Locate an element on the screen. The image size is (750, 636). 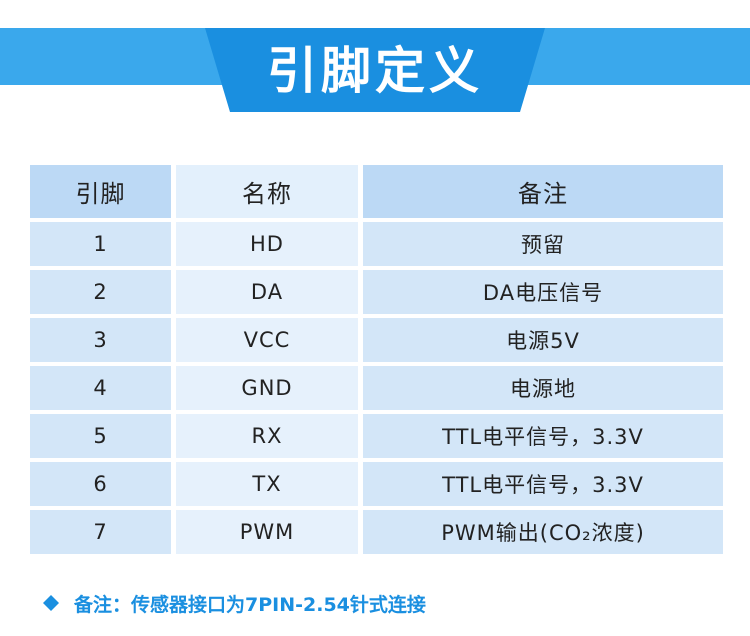
table-cell: 6 is located at coordinates (100, 484).